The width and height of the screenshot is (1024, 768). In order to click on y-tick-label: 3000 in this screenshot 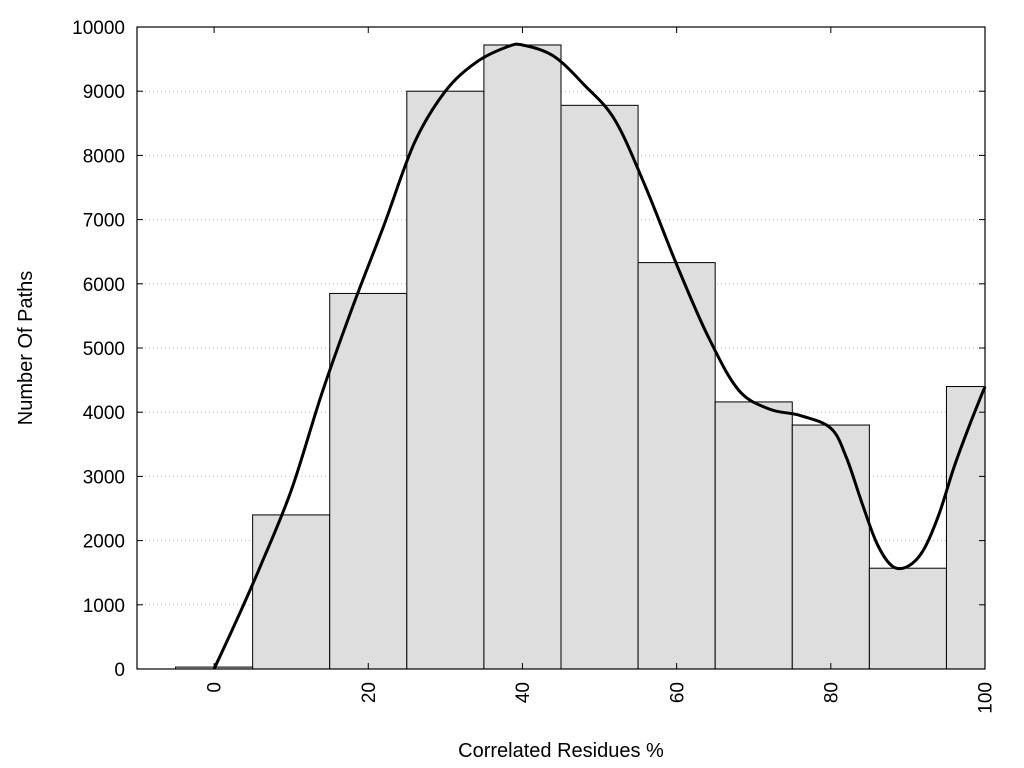, I will do `click(104, 477)`.